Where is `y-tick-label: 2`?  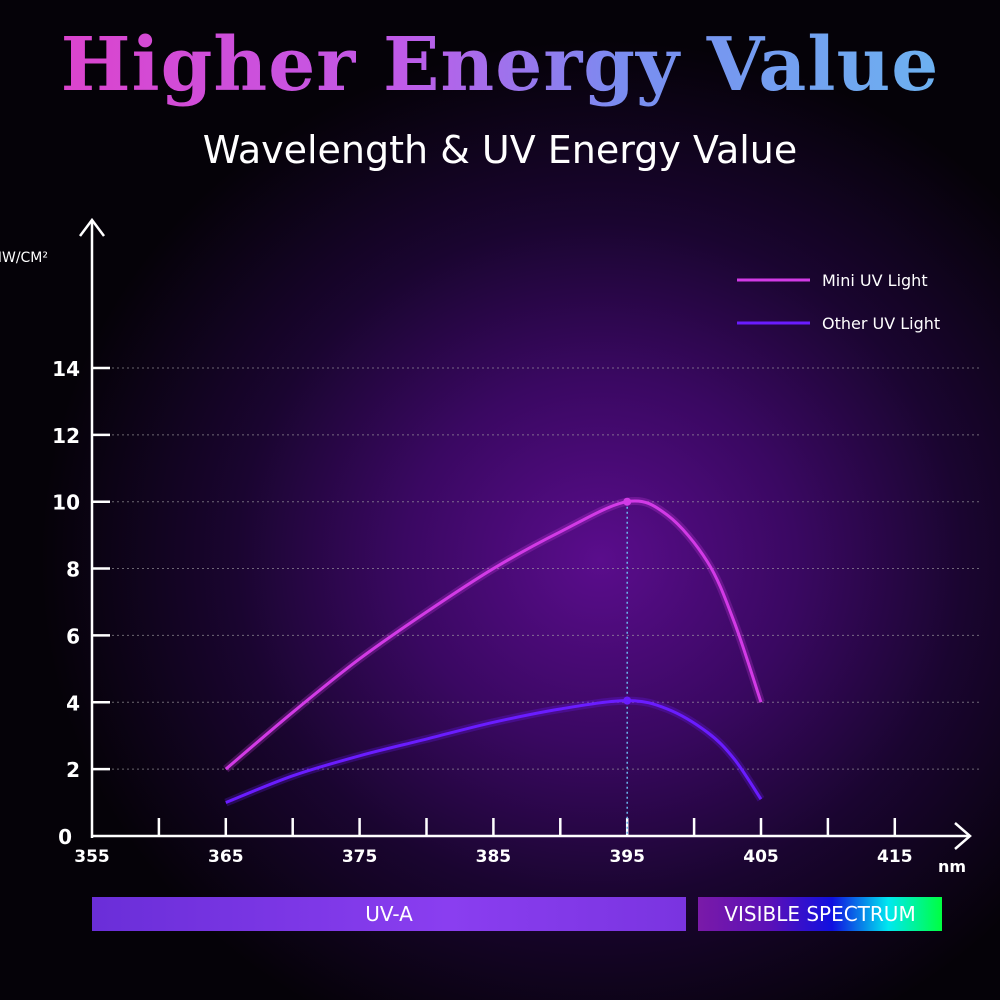
y-tick-label: 2 is located at coordinates (73, 770).